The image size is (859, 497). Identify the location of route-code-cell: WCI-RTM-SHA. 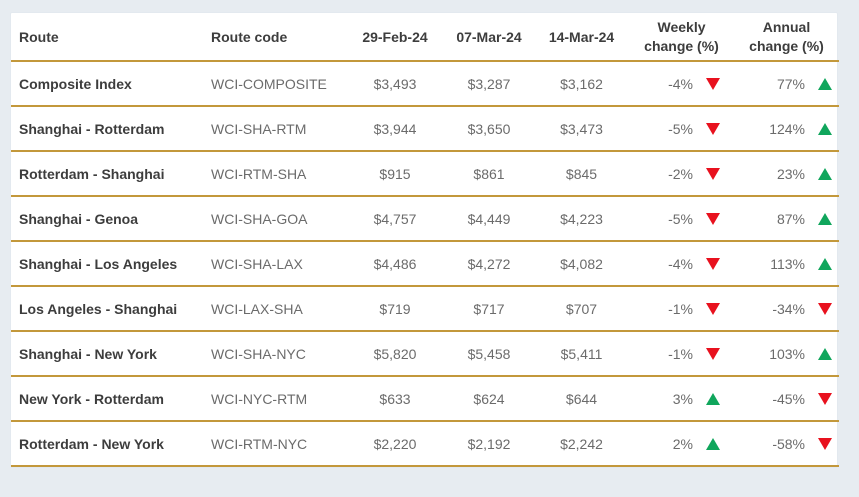
(278, 174).